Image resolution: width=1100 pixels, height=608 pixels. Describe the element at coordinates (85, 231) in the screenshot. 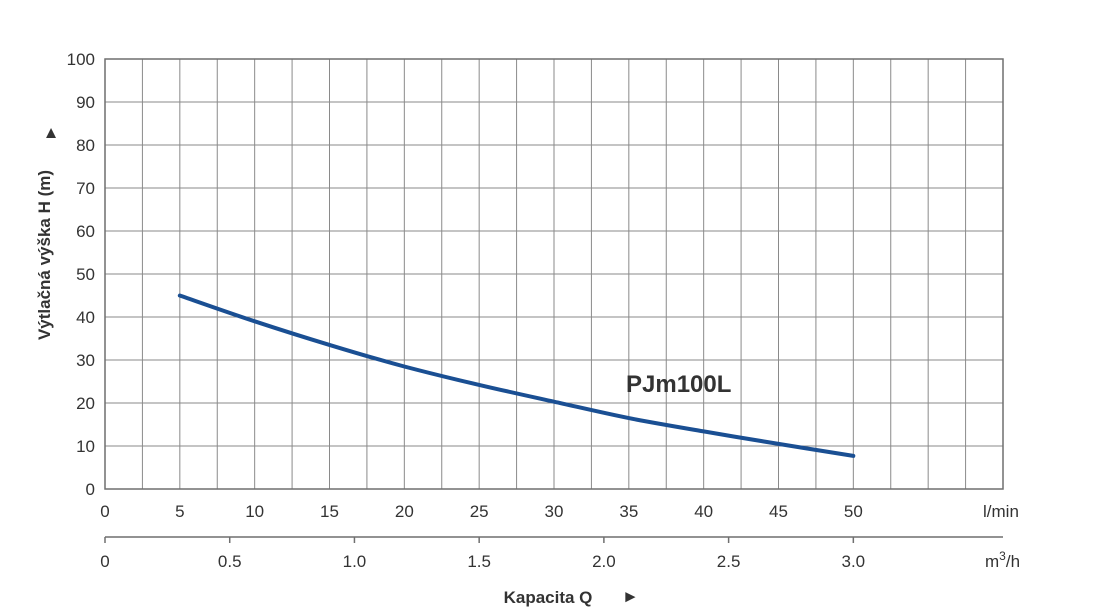

I see `y-tick-label: 60` at that location.